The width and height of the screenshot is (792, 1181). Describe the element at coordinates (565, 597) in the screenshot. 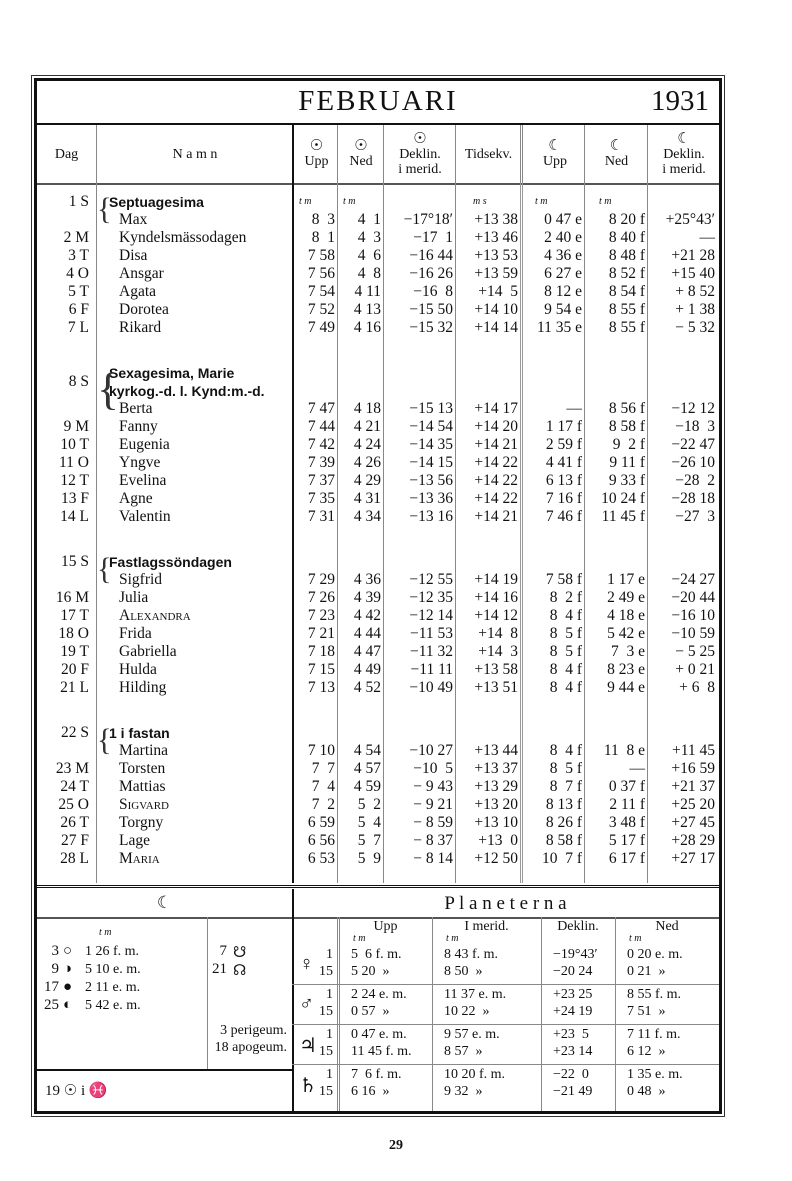

I see `cell-mu: 8 2 f` at that location.